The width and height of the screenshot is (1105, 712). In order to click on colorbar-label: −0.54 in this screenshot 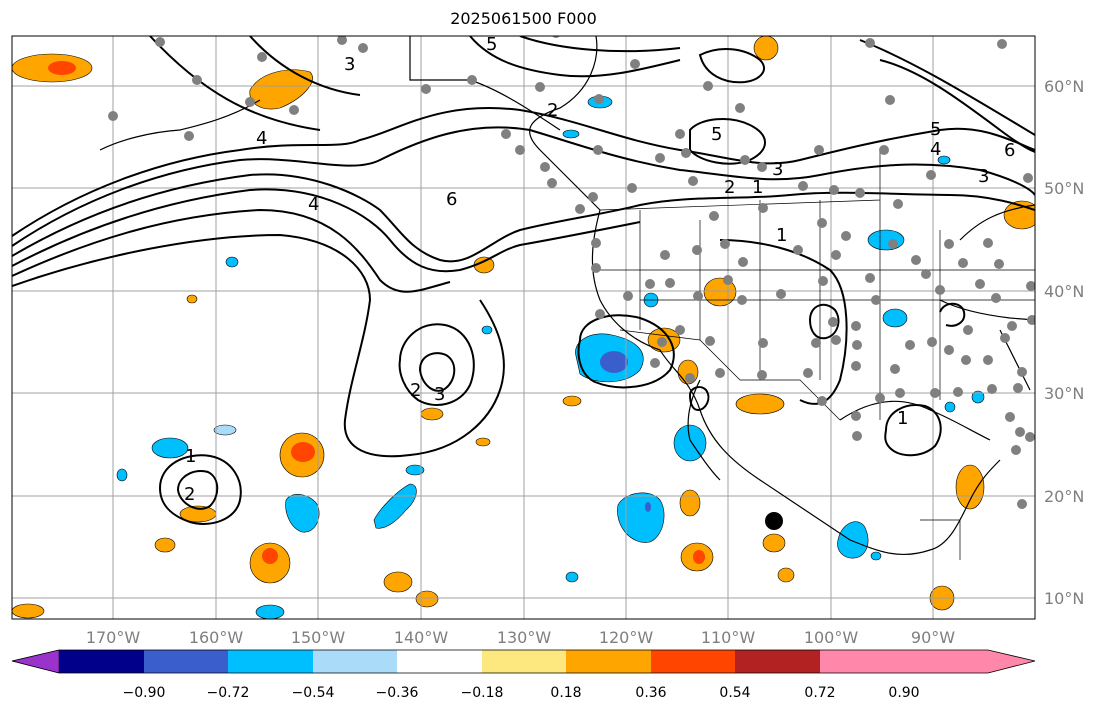, I will do `click(313, 693)`.